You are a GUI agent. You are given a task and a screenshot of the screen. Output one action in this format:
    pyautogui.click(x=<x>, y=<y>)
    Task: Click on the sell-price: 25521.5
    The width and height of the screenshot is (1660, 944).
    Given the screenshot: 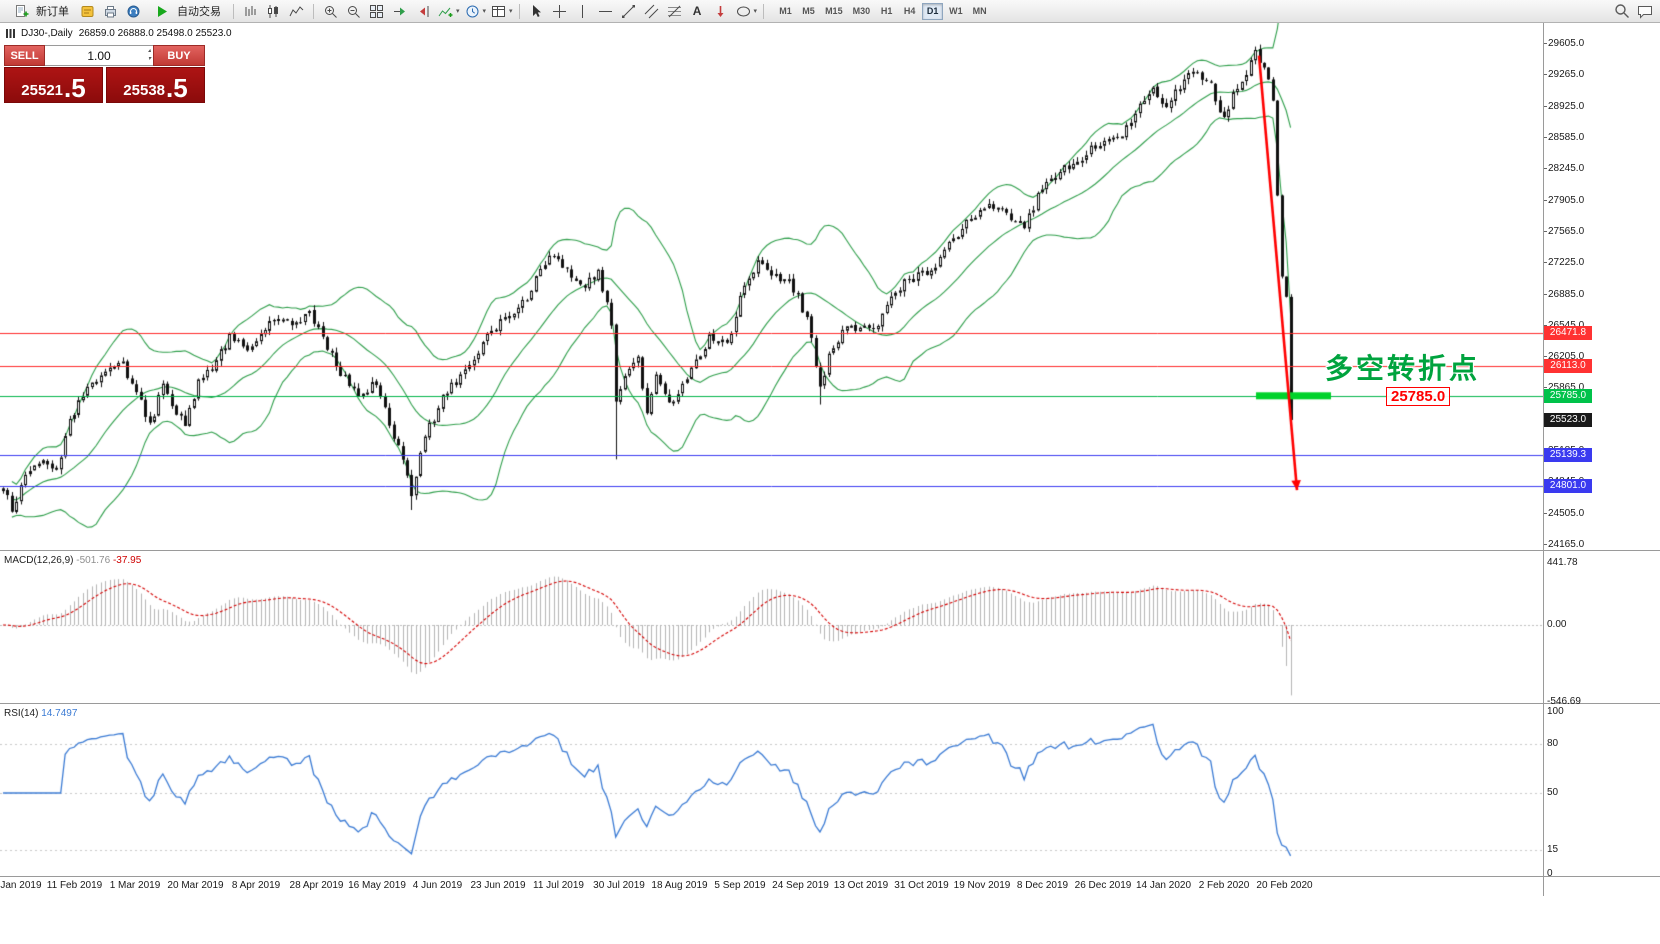 What is the action you would take?
    pyautogui.click(x=53, y=85)
    